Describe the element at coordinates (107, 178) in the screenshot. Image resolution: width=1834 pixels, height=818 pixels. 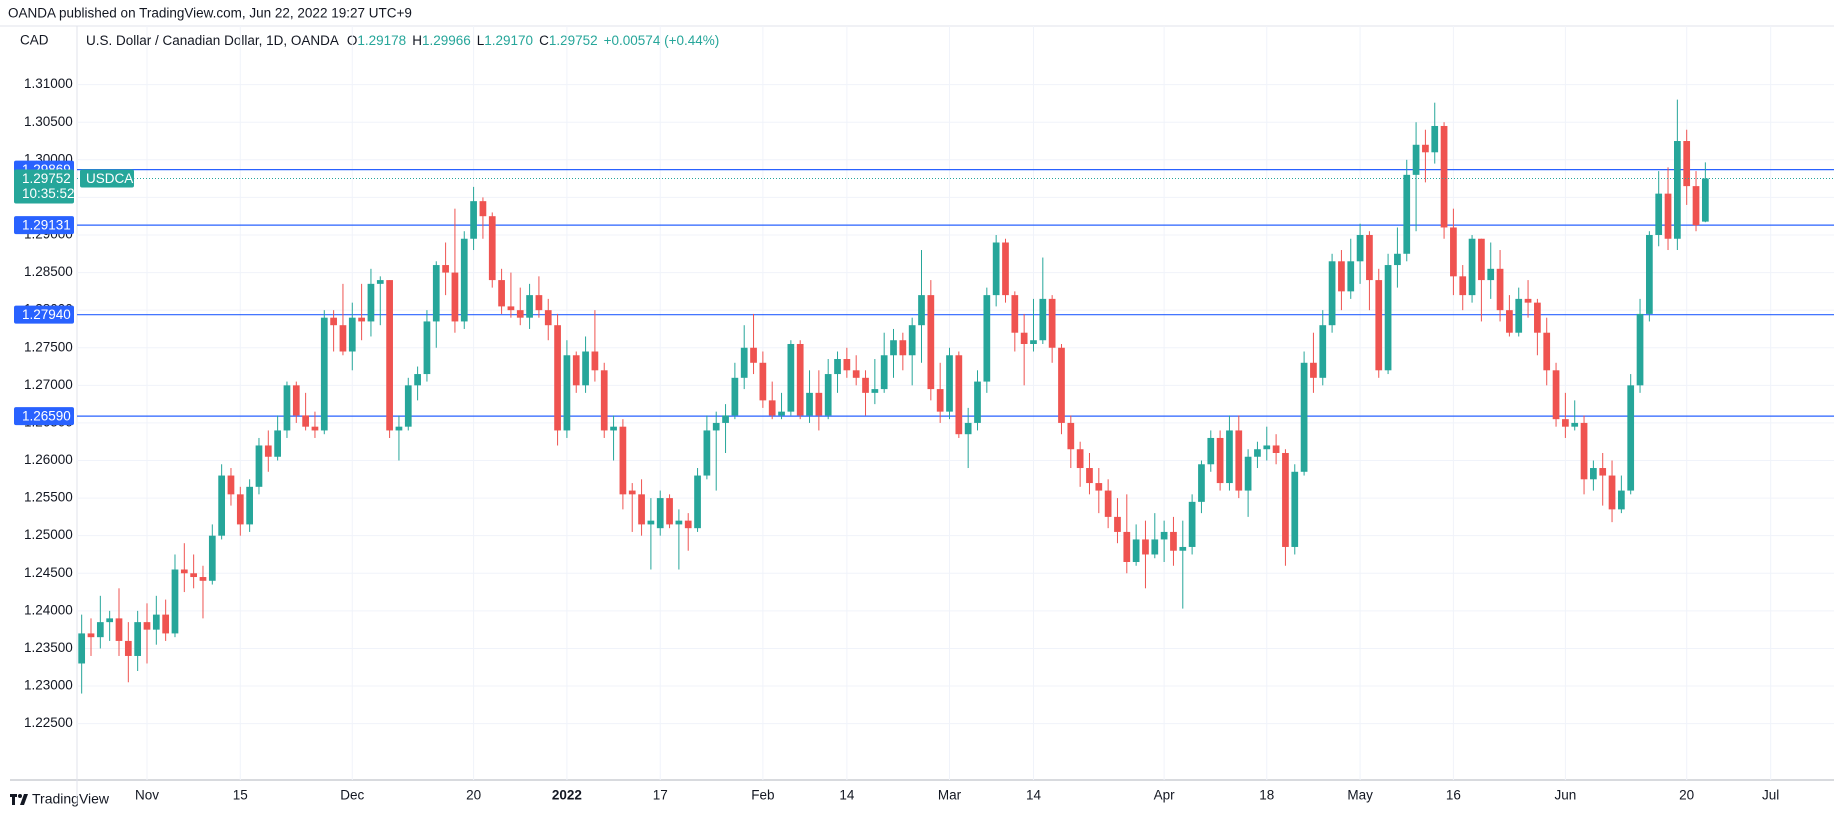
I see `symbol-badge` at that location.